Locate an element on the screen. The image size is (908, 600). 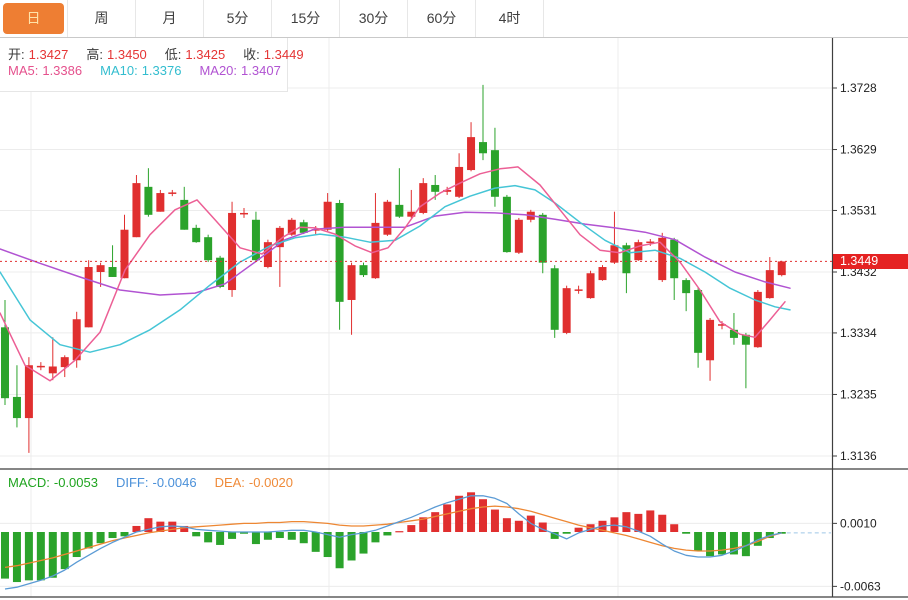
tab-4hour-label: 4时 is located at coordinates (509, 18).